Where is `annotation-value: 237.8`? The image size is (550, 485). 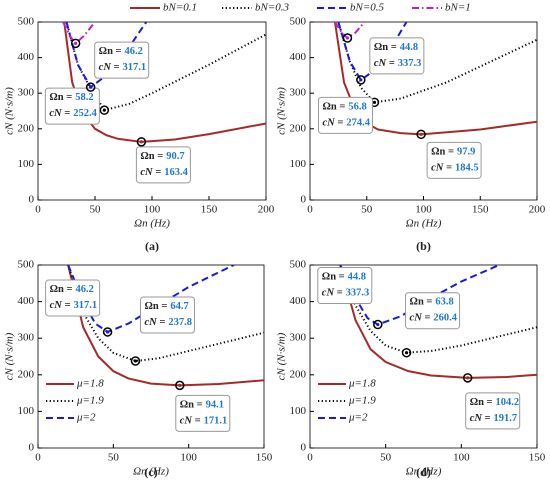 annotation-value: 237.8 is located at coordinates (180, 322).